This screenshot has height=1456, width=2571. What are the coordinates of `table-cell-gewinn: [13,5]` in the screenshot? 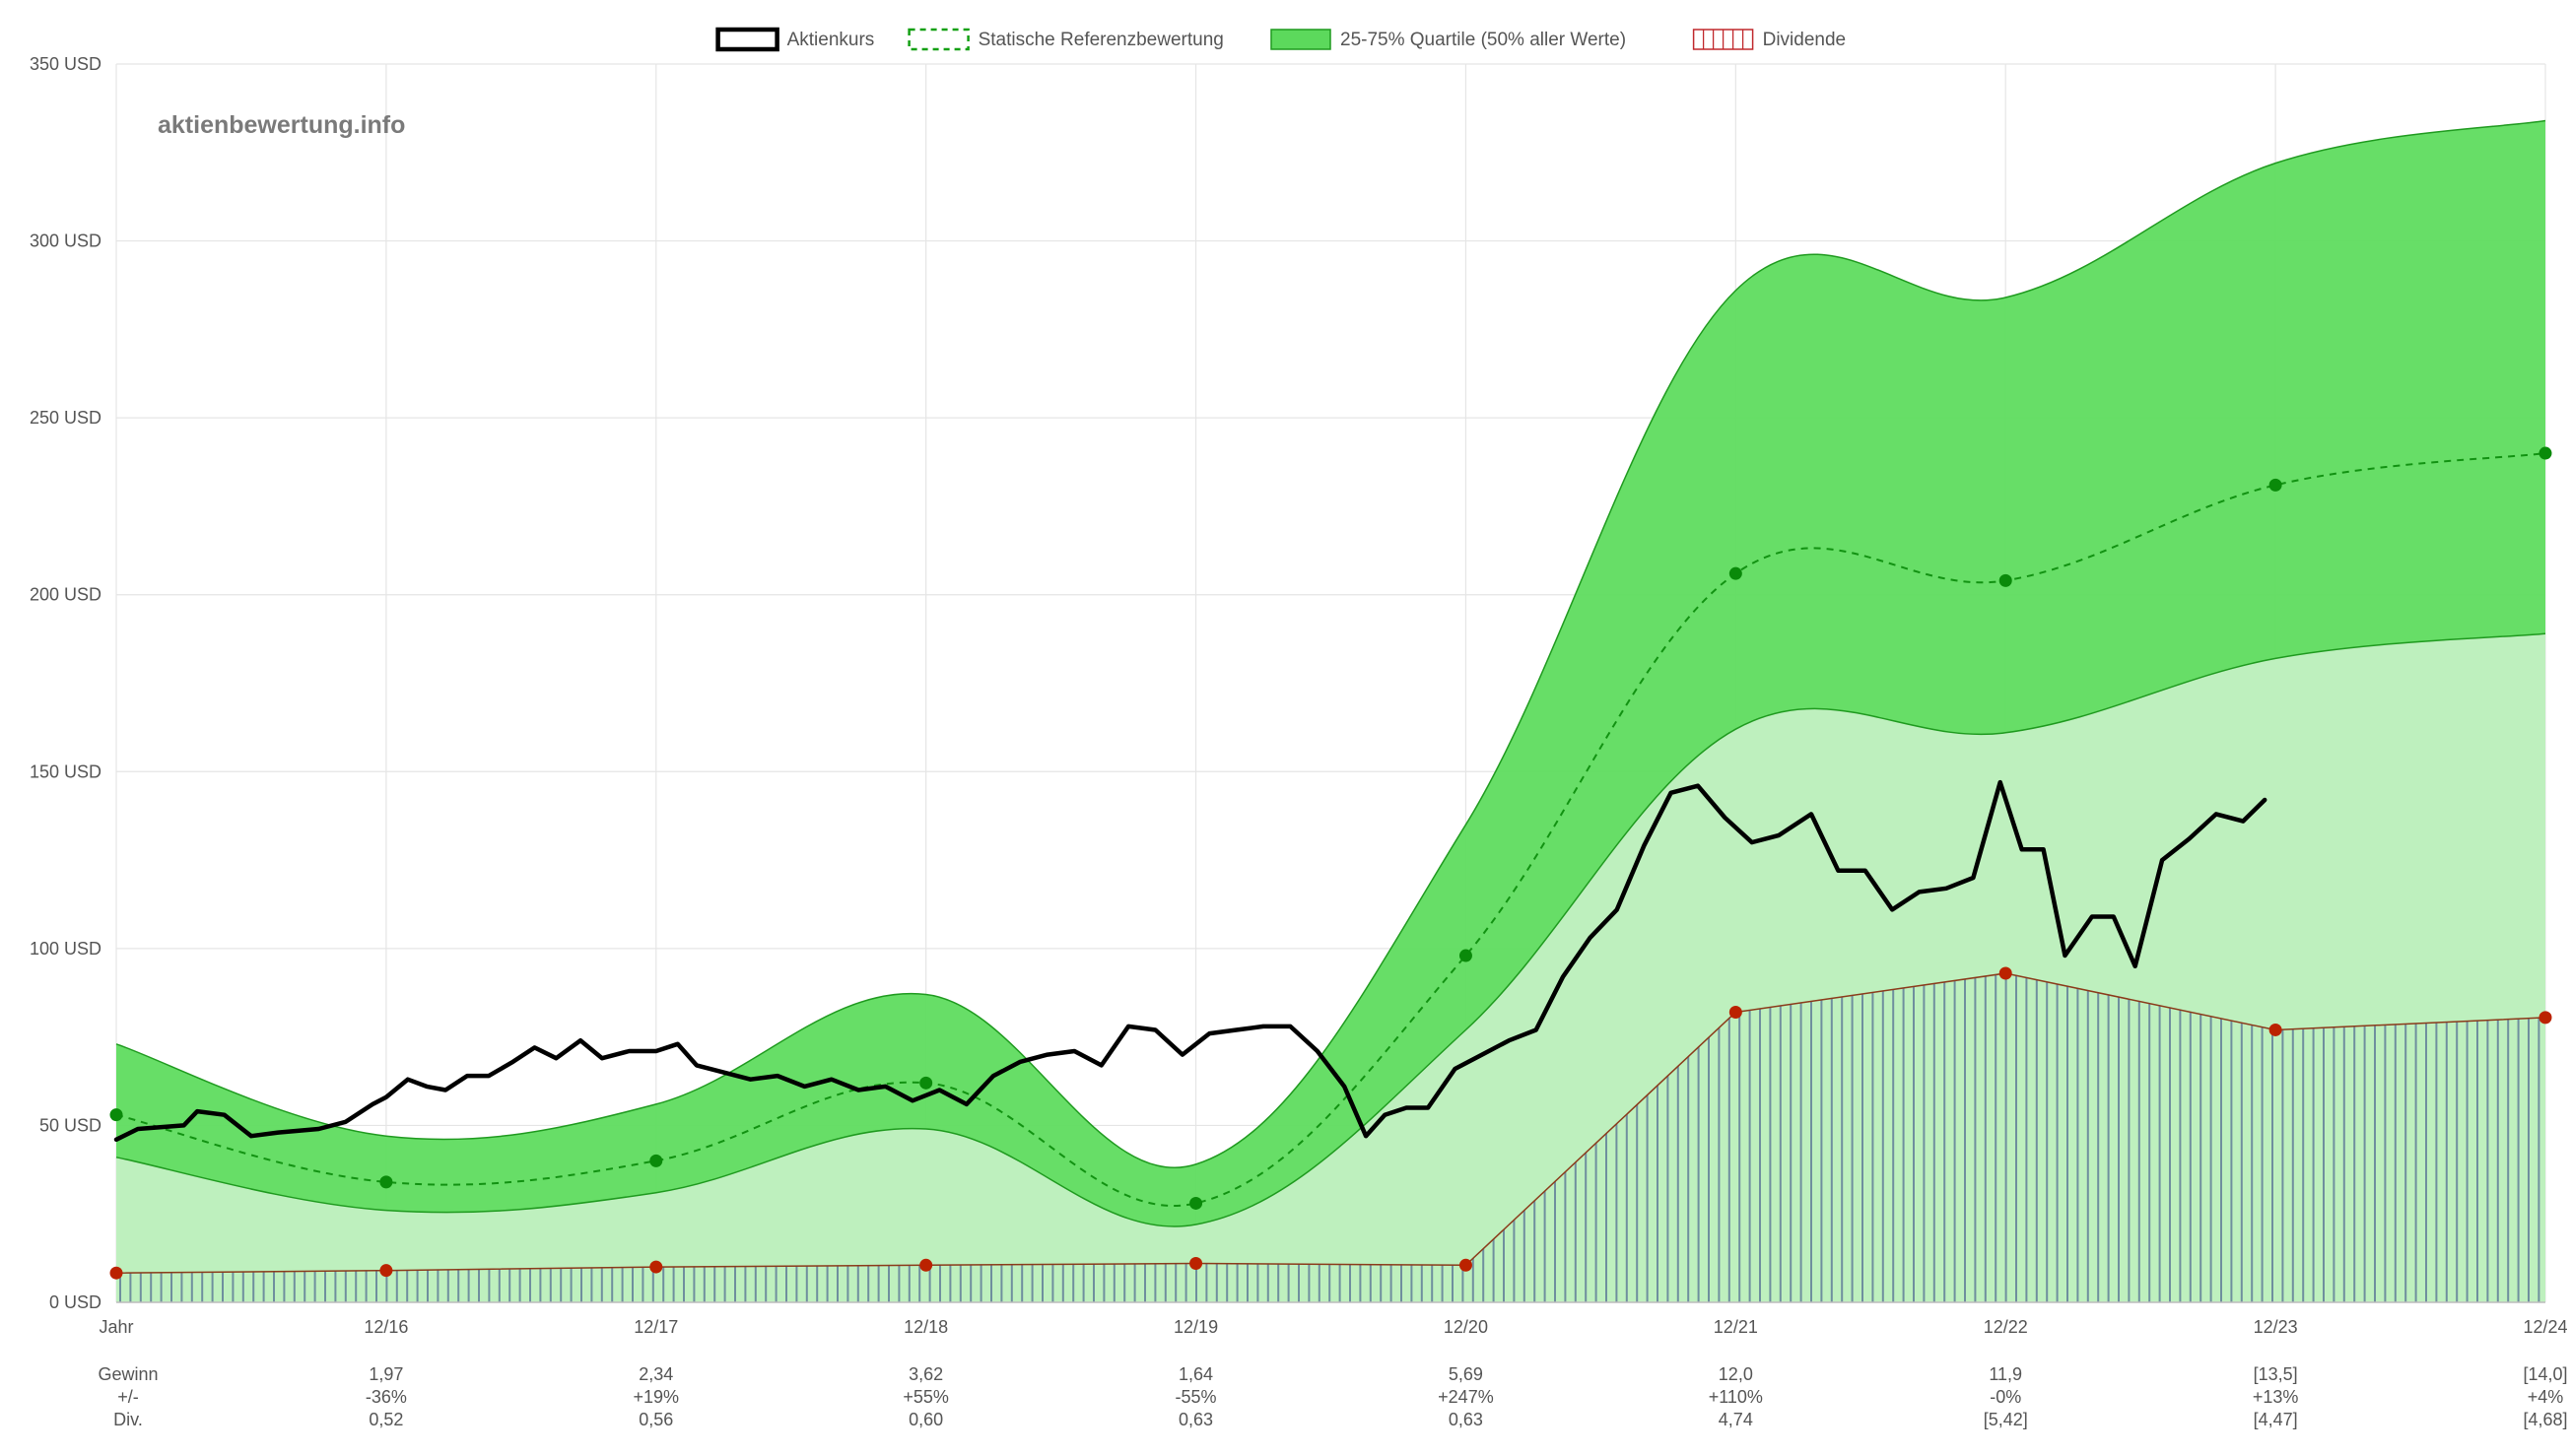 It's located at (2276, 1374).